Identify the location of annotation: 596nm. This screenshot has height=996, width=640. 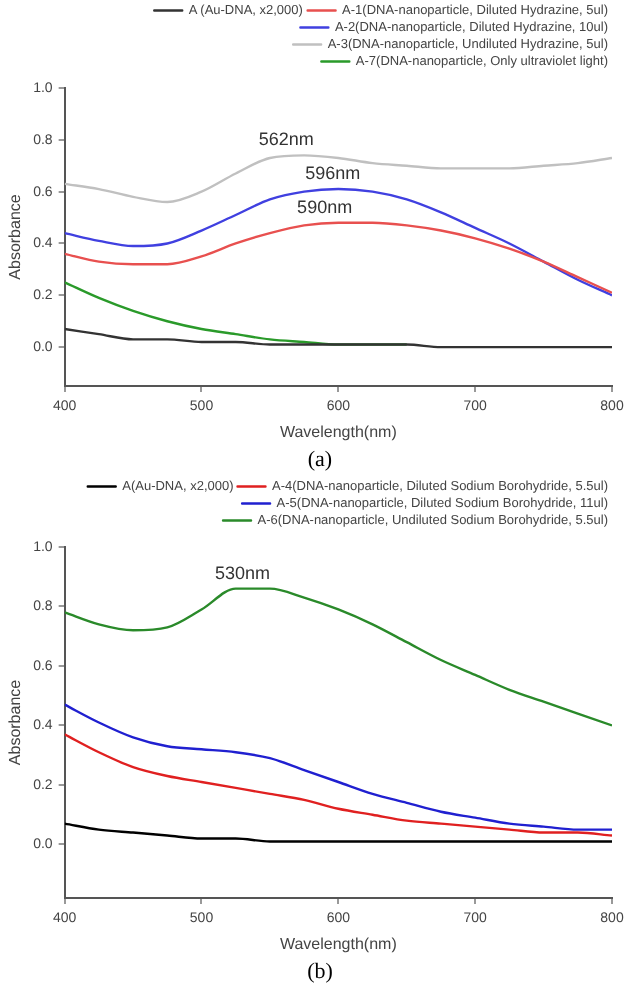
(333, 173).